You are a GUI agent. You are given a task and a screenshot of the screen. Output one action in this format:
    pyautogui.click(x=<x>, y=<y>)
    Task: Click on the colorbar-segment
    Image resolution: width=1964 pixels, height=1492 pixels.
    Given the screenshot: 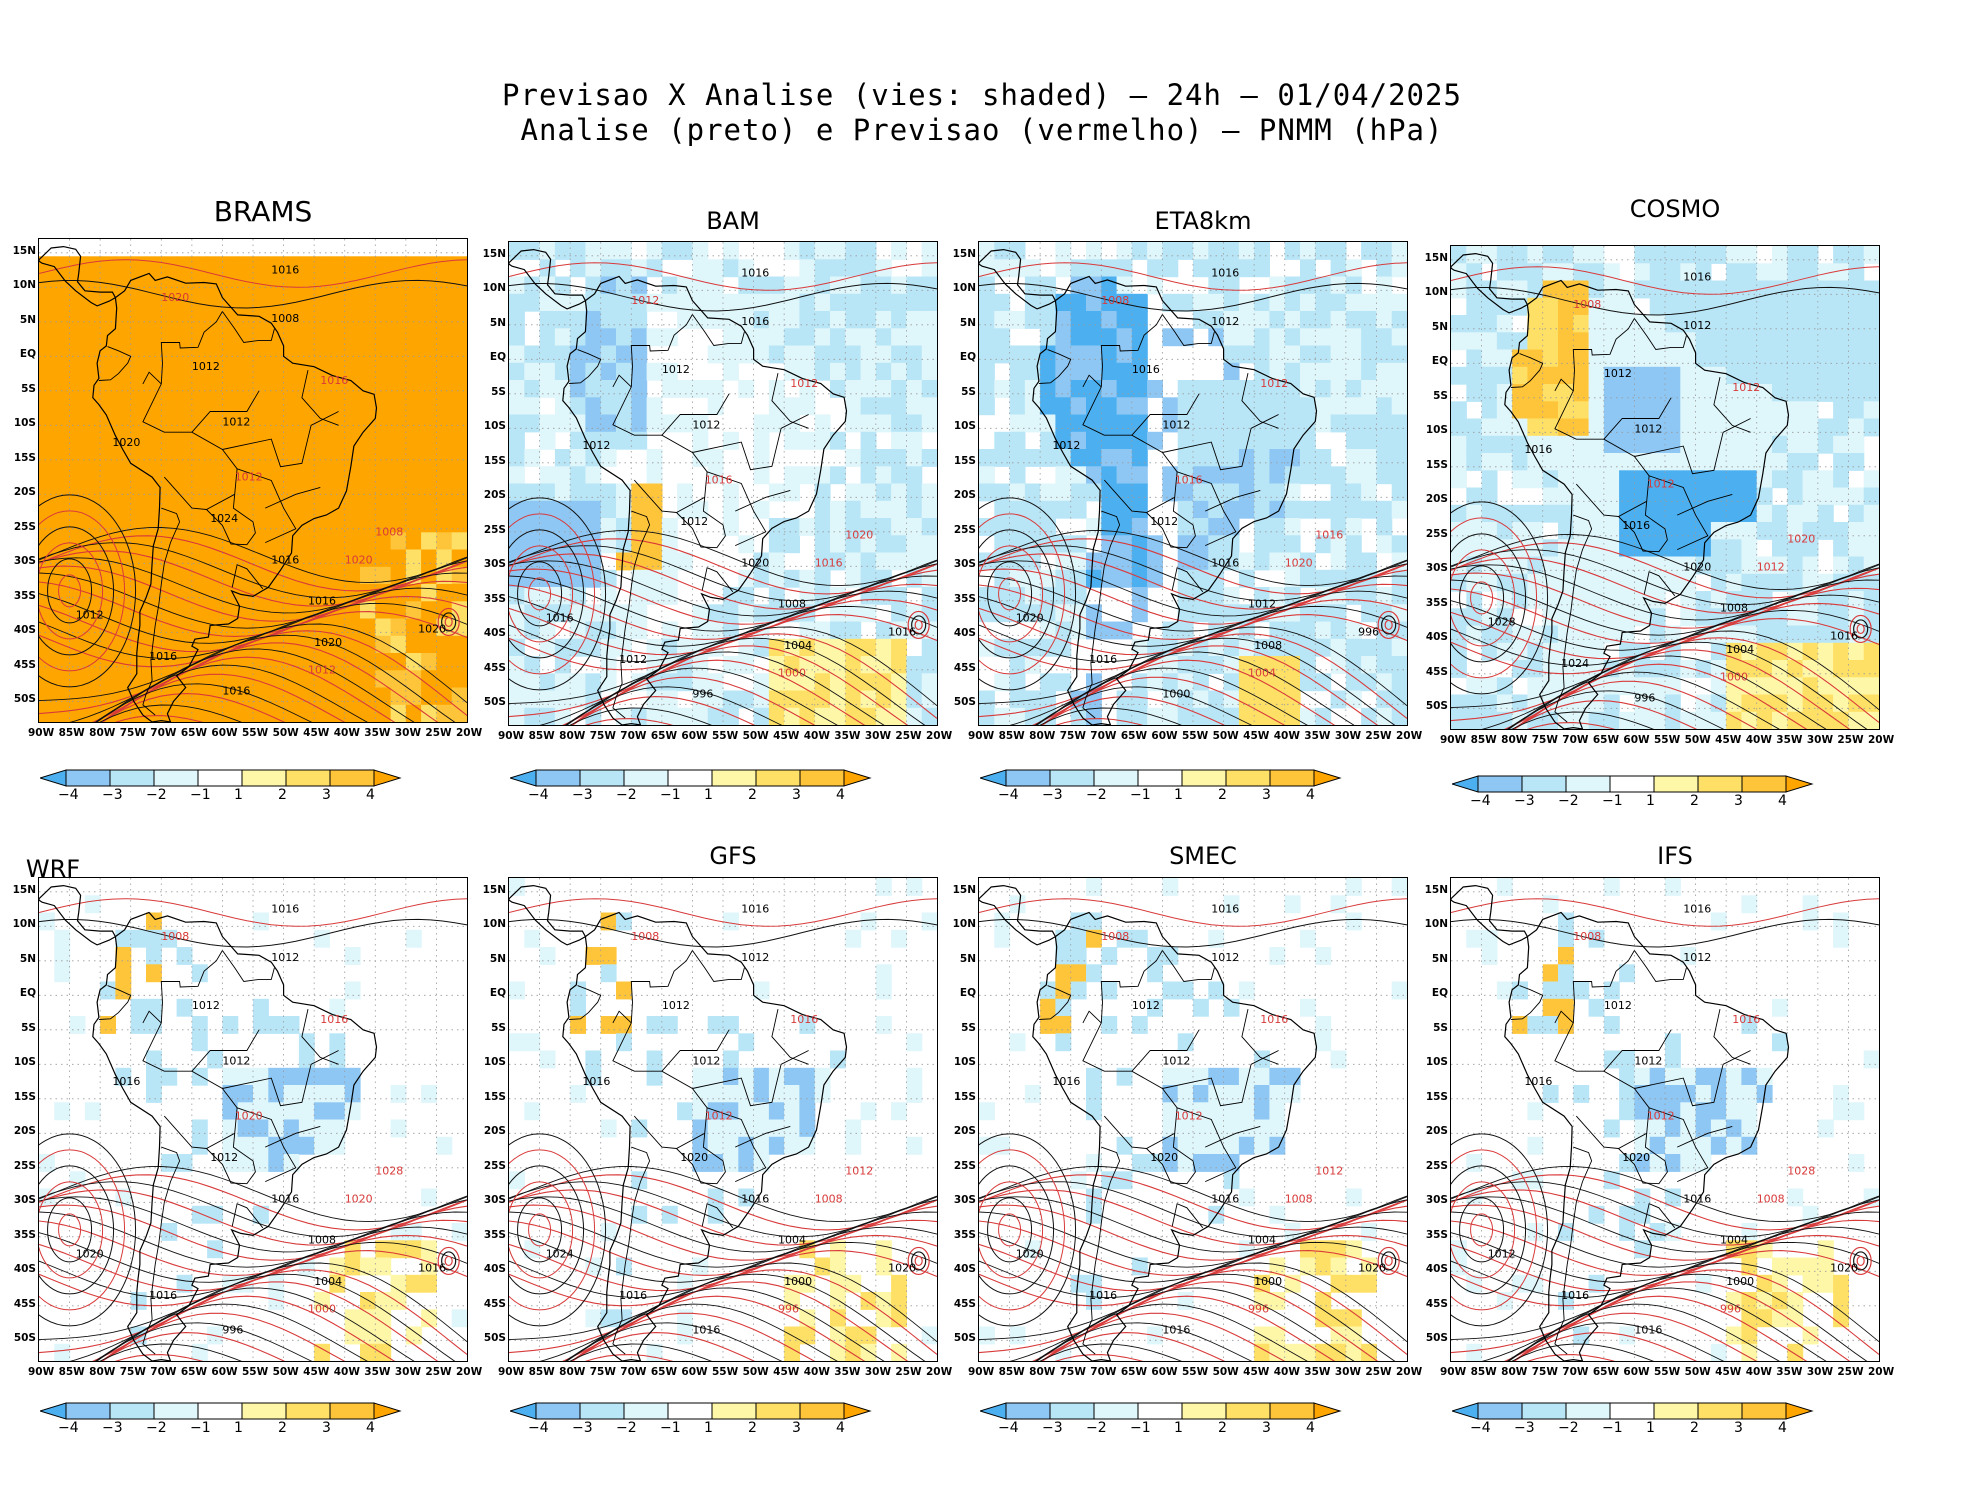 What is the action you would take?
    pyautogui.click(x=1764, y=784)
    